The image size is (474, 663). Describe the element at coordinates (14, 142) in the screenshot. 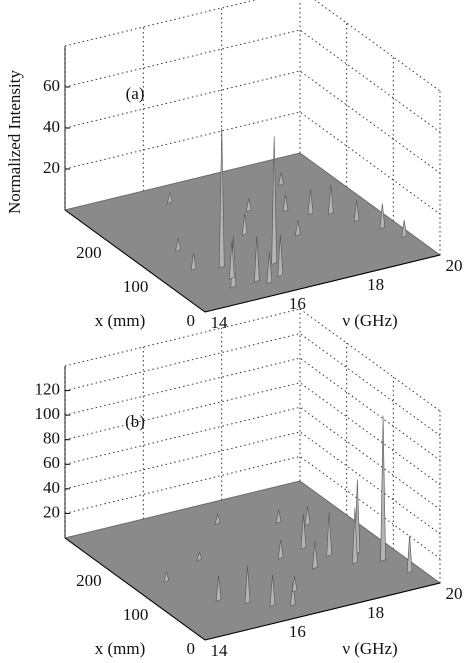

I see `z-axis-label: Normalized Intensity` at that location.